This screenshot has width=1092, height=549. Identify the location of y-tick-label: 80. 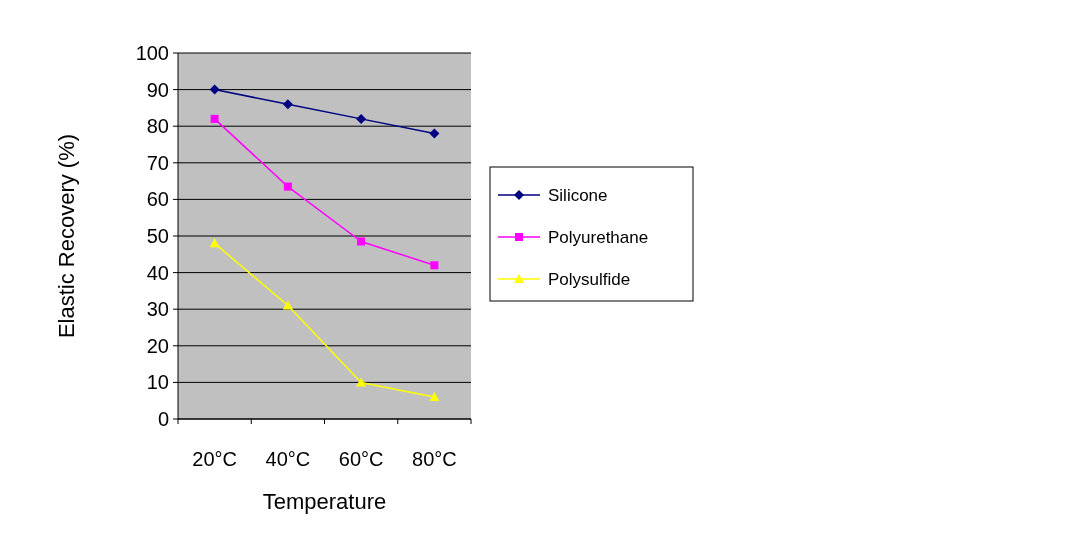
(157, 126).